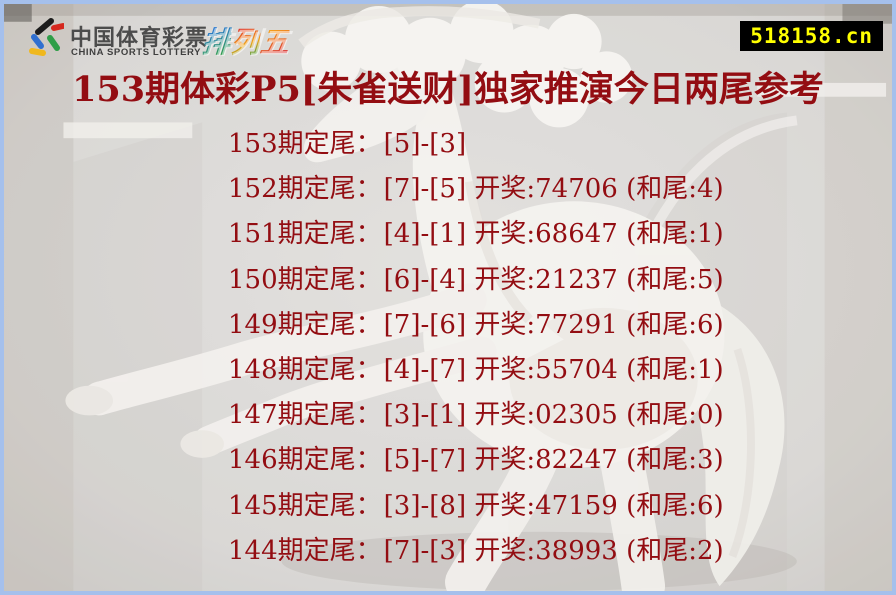  I want to click on row-label: 153期定尾：, so click(305, 144).